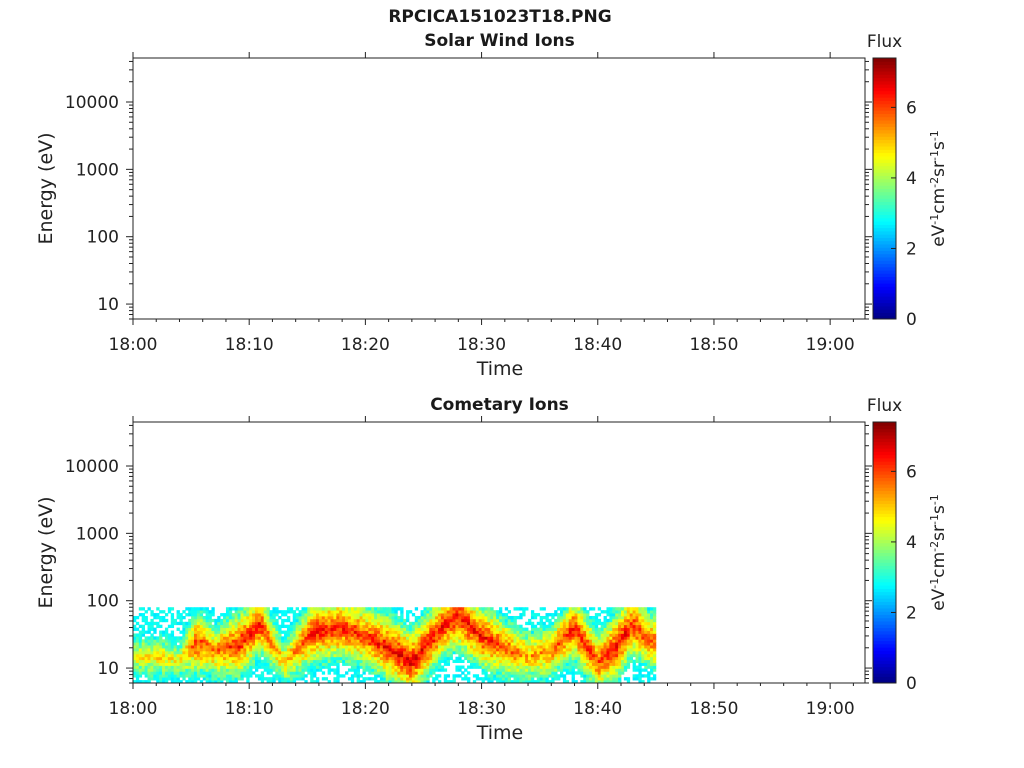  Describe the element at coordinates (499, 41) in the screenshot. I see `panel-title-solar-wind: Solar Wind Ions` at that location.